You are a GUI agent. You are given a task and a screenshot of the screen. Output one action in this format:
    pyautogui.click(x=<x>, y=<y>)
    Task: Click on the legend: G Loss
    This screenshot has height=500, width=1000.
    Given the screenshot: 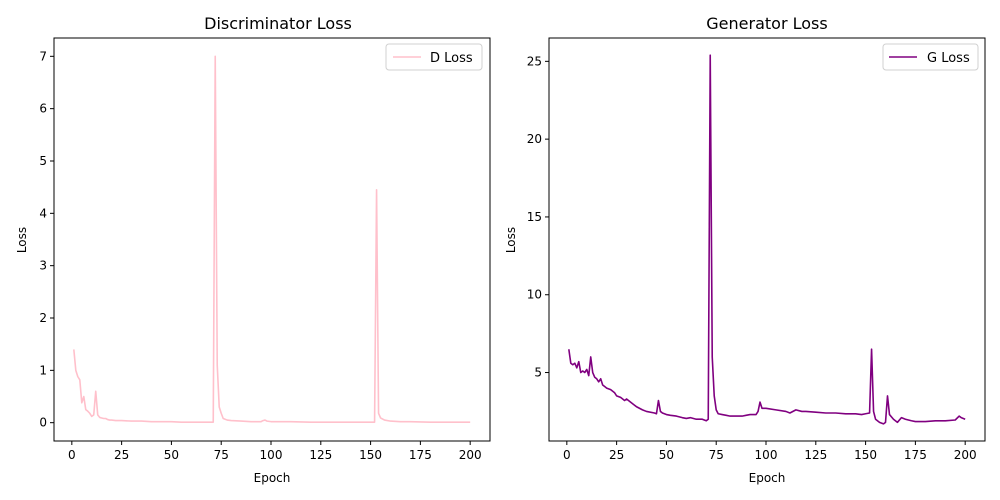 What is the action you would take?
    pyautogui.click(x=930, y=57)
    